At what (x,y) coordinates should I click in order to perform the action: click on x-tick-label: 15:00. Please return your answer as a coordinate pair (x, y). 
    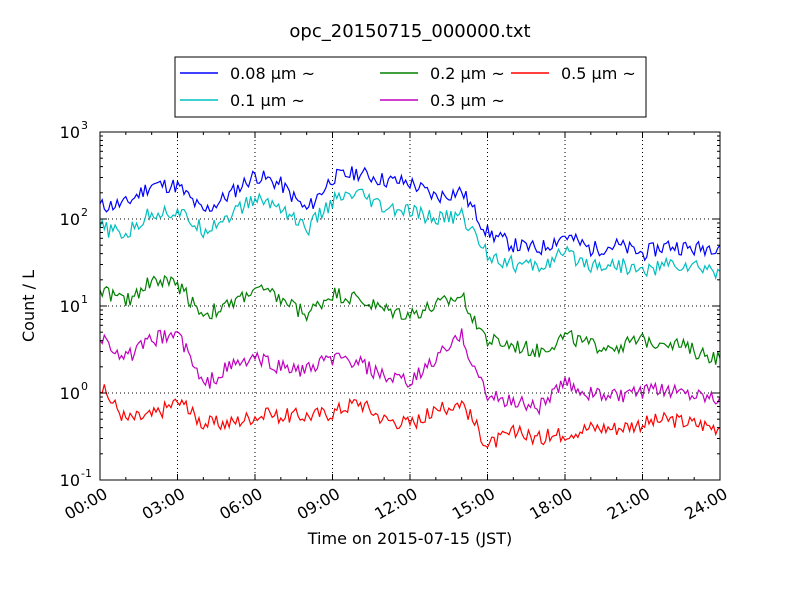
    Looking at the image, I should click on (473, 504).